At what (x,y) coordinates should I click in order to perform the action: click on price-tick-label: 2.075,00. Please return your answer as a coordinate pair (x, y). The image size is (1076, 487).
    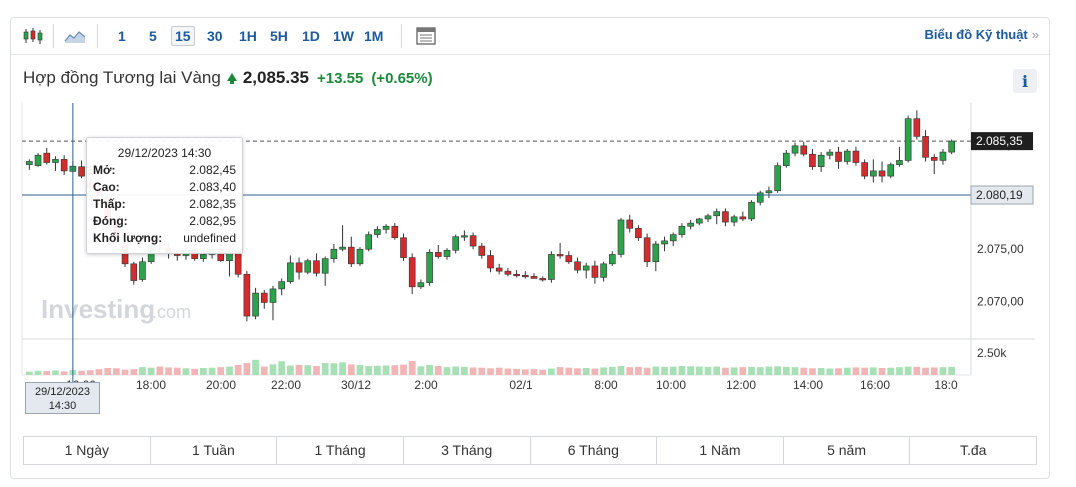
    Looking at the image, I should click on (1000, 249).